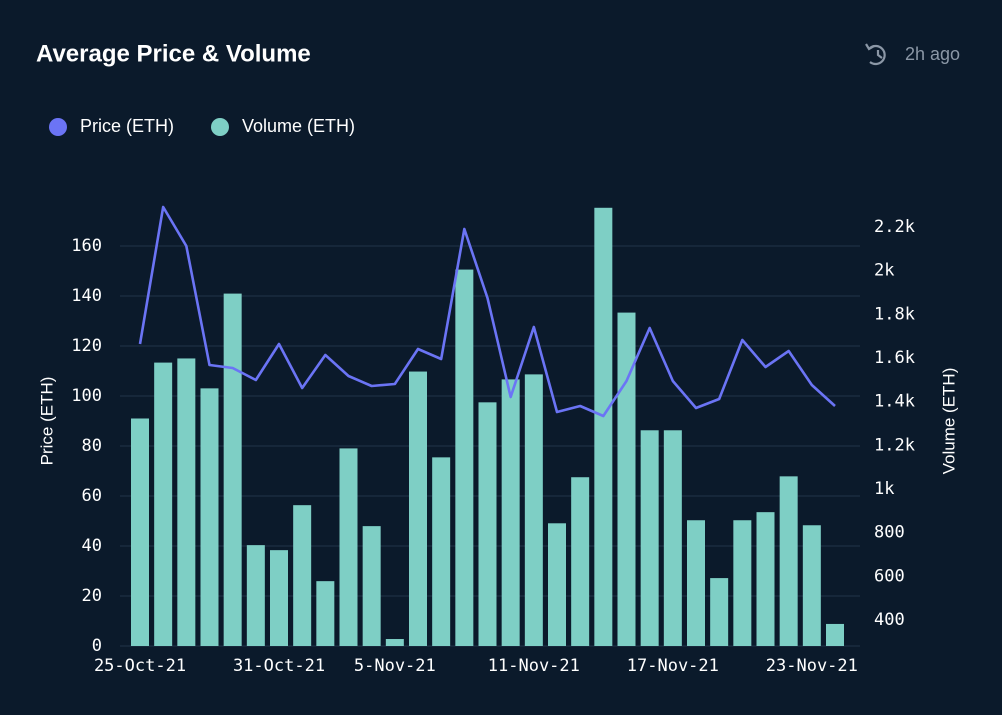  Describe the element at coordinates (894, 402) in the screenshot. I see `y2-tick-label: 1.4k` at that location.